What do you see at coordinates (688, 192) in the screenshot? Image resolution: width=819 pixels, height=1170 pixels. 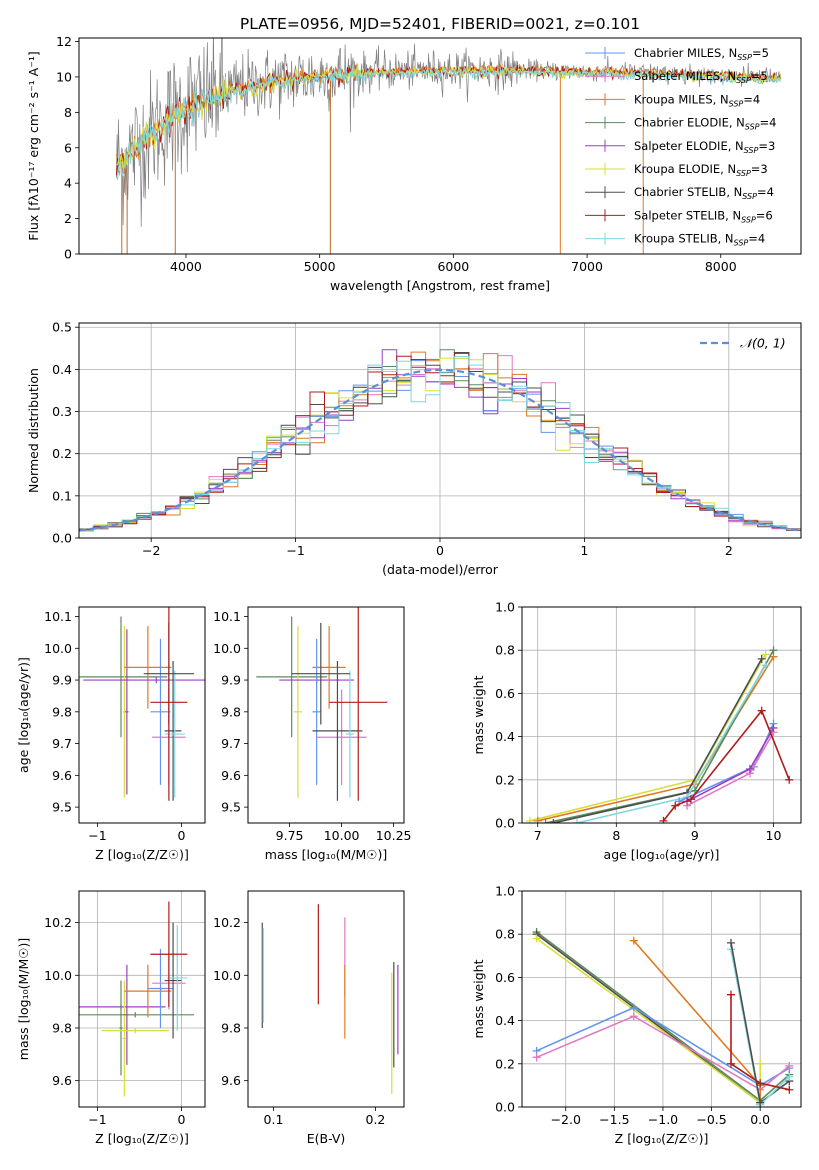 I see `legend-label-main: Chabrier STELIB, N` at bounding box center [688, 192].